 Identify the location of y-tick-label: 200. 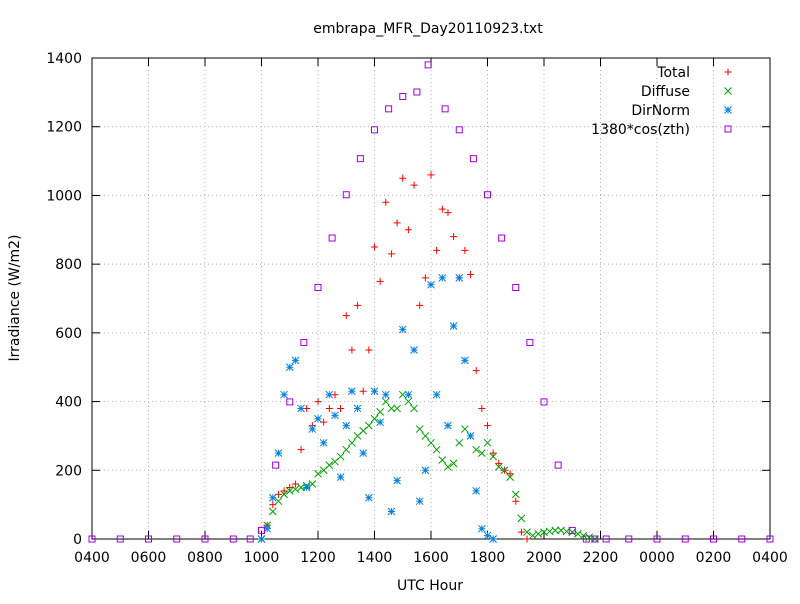
(68, 471).